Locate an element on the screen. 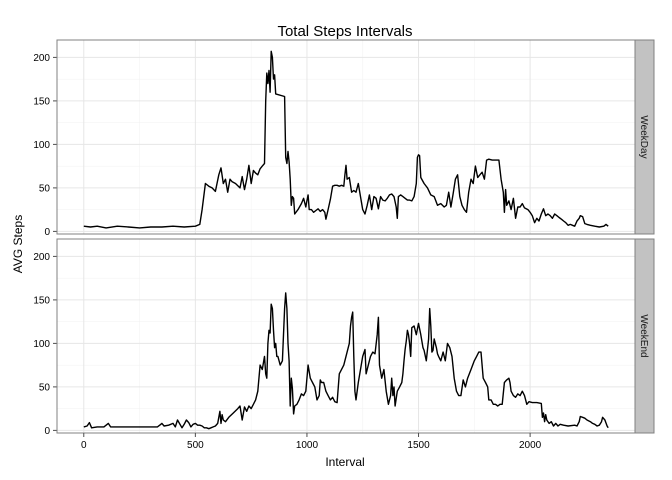 The height and width of the screenshot is (480, 672). x-tick-label: 2000 is located at coordinates (530, 445).